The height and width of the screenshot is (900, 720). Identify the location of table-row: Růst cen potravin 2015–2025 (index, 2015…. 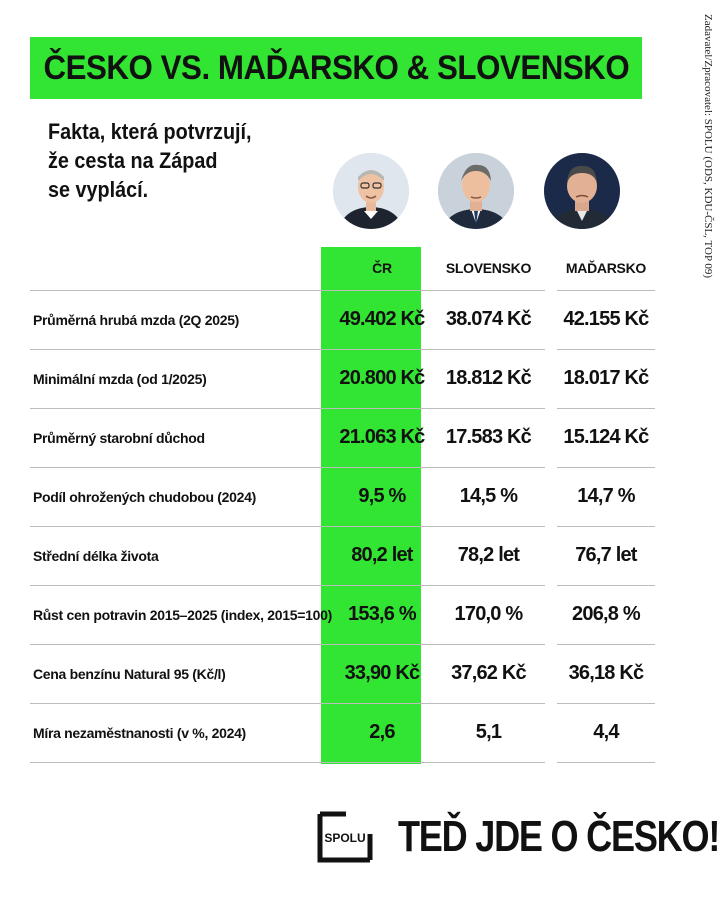
(342, 614).